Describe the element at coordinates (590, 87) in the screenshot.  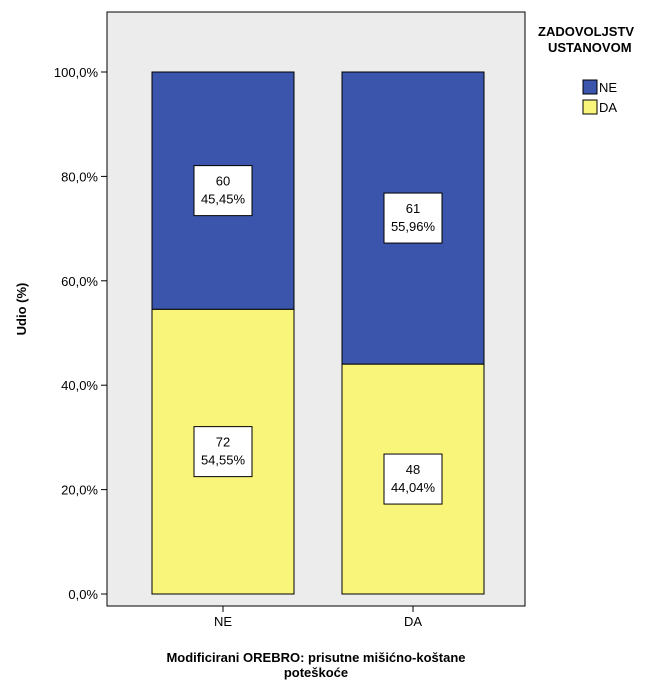
I see `legend-swatch-ne` at that location.